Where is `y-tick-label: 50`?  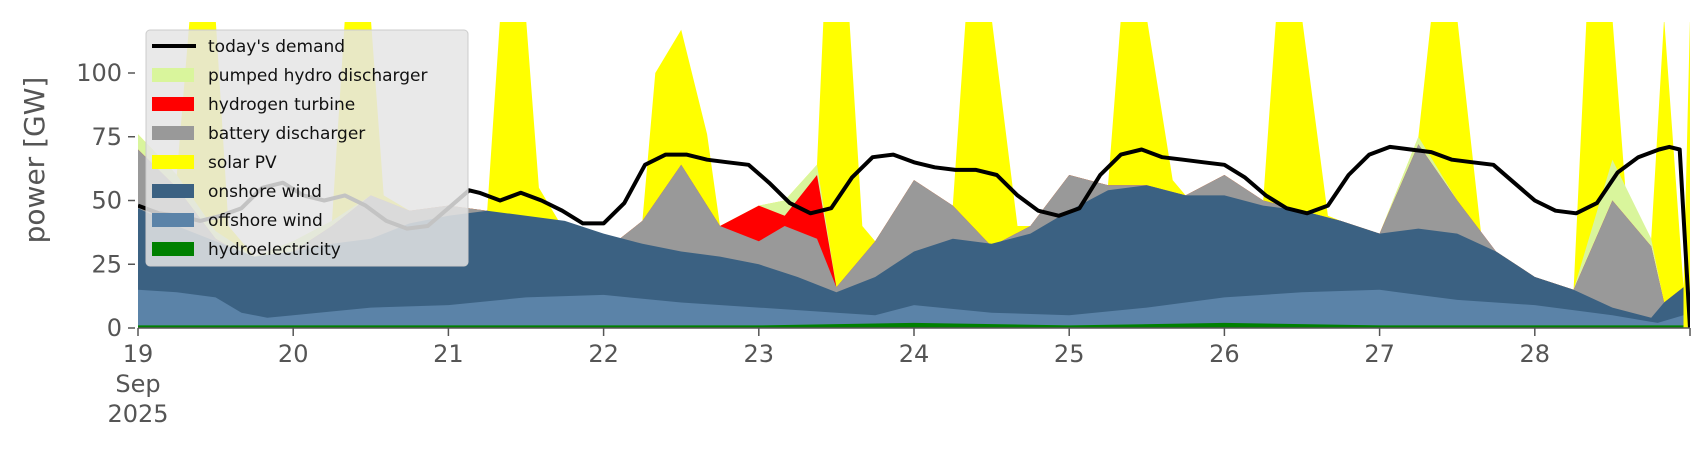
y-tick-label: 50 is located at coordinates (106, 201).